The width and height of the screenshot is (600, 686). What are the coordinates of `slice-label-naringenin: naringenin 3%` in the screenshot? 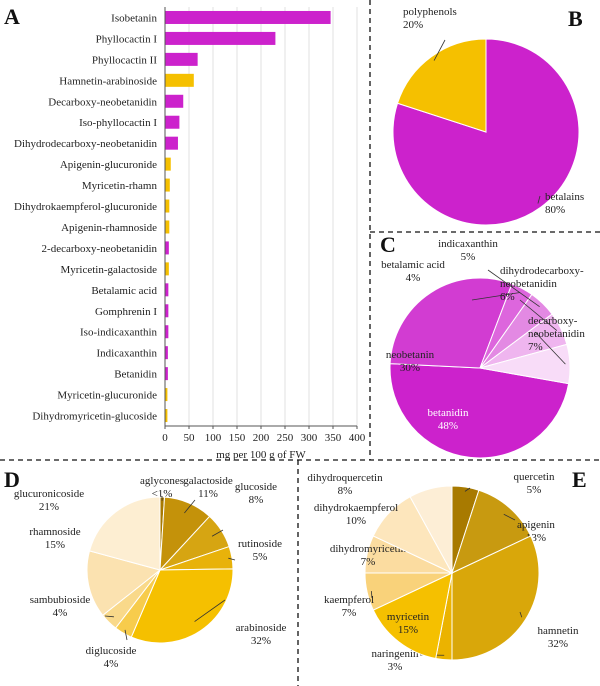 It's located at (395, 660).